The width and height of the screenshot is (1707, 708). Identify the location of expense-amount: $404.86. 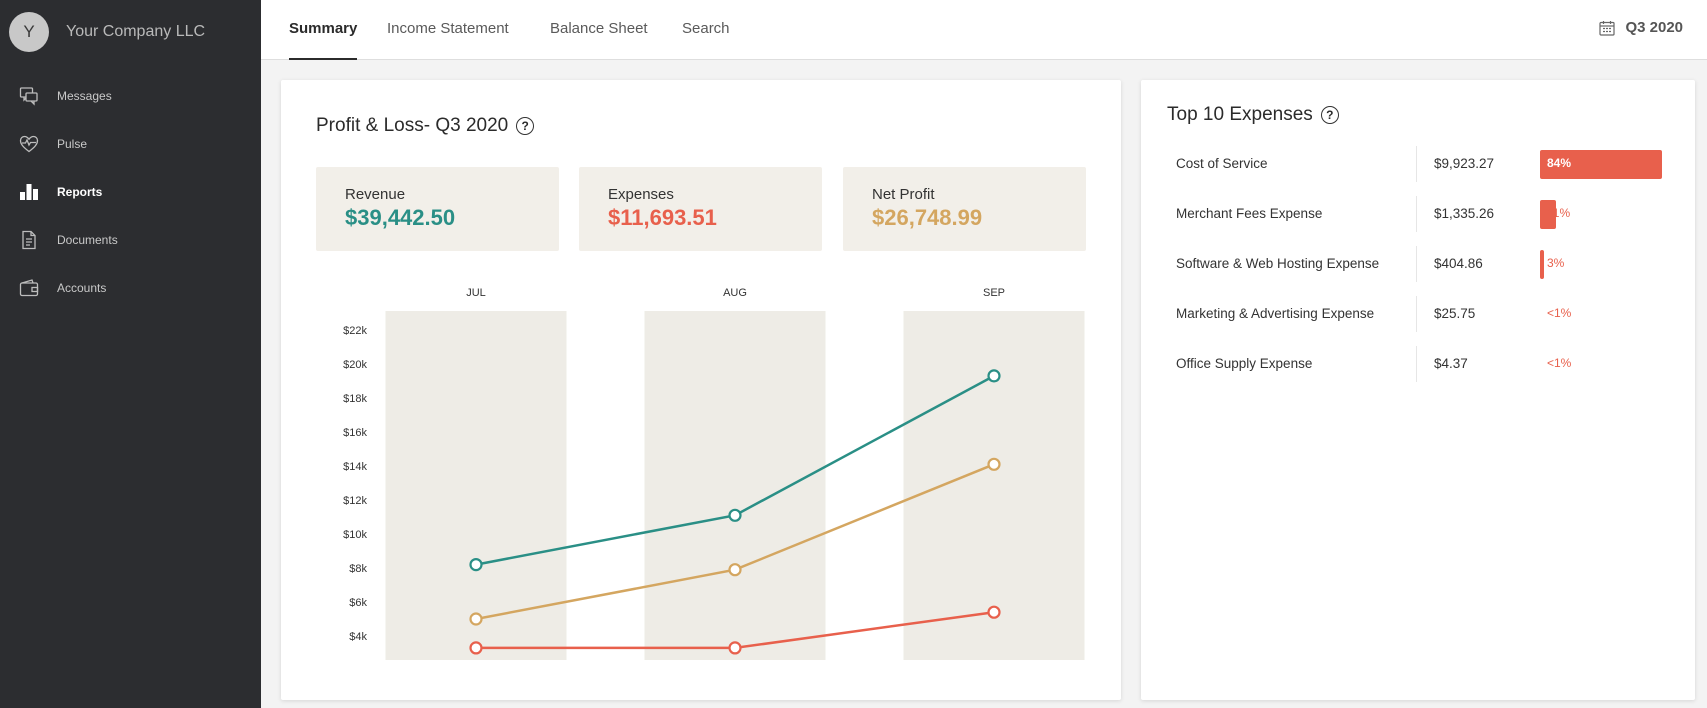
(1458, 263).